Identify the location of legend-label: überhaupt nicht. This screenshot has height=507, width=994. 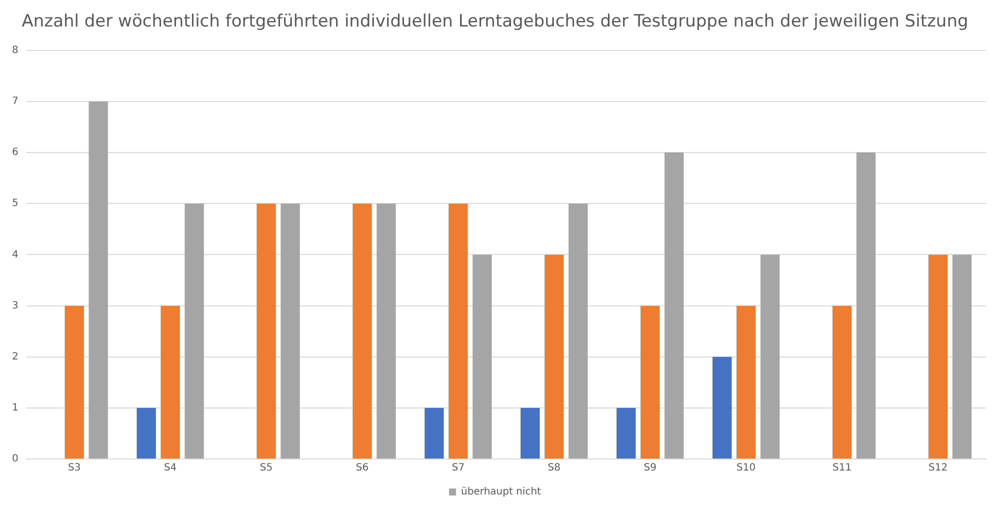
(501, 492).